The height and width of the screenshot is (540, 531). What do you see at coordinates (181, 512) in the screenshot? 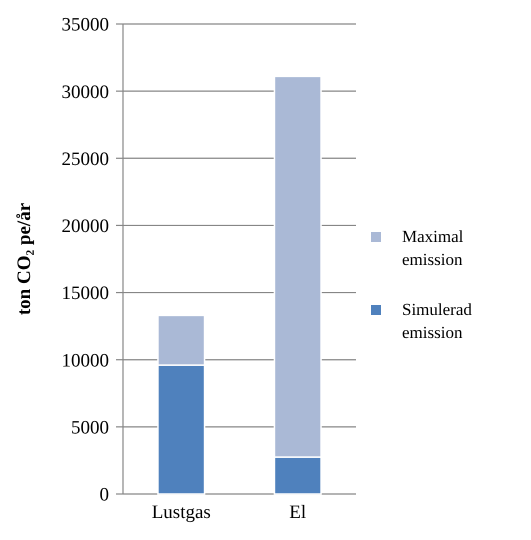
I see `x-tick-label: Lustgas` at bounding box center [181, 512].